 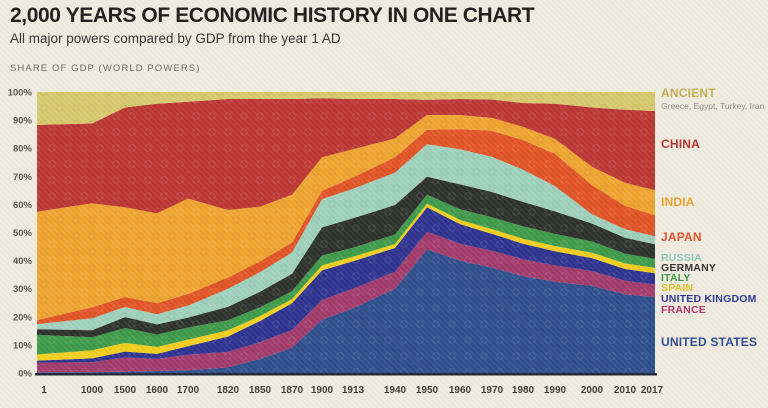 I want to click on x-tick-label-1850: 1850, so click(x=260, y=390).